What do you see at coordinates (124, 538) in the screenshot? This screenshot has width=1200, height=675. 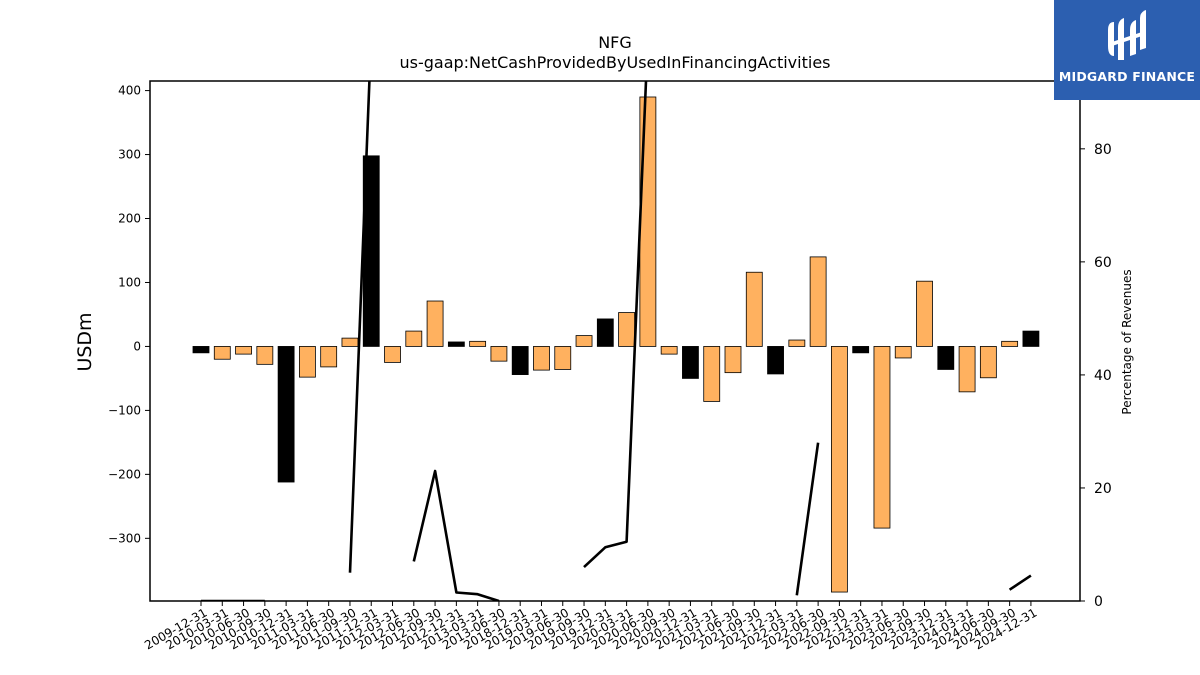 I see `y-tick-label: −300` at bounding box center [124, 538].